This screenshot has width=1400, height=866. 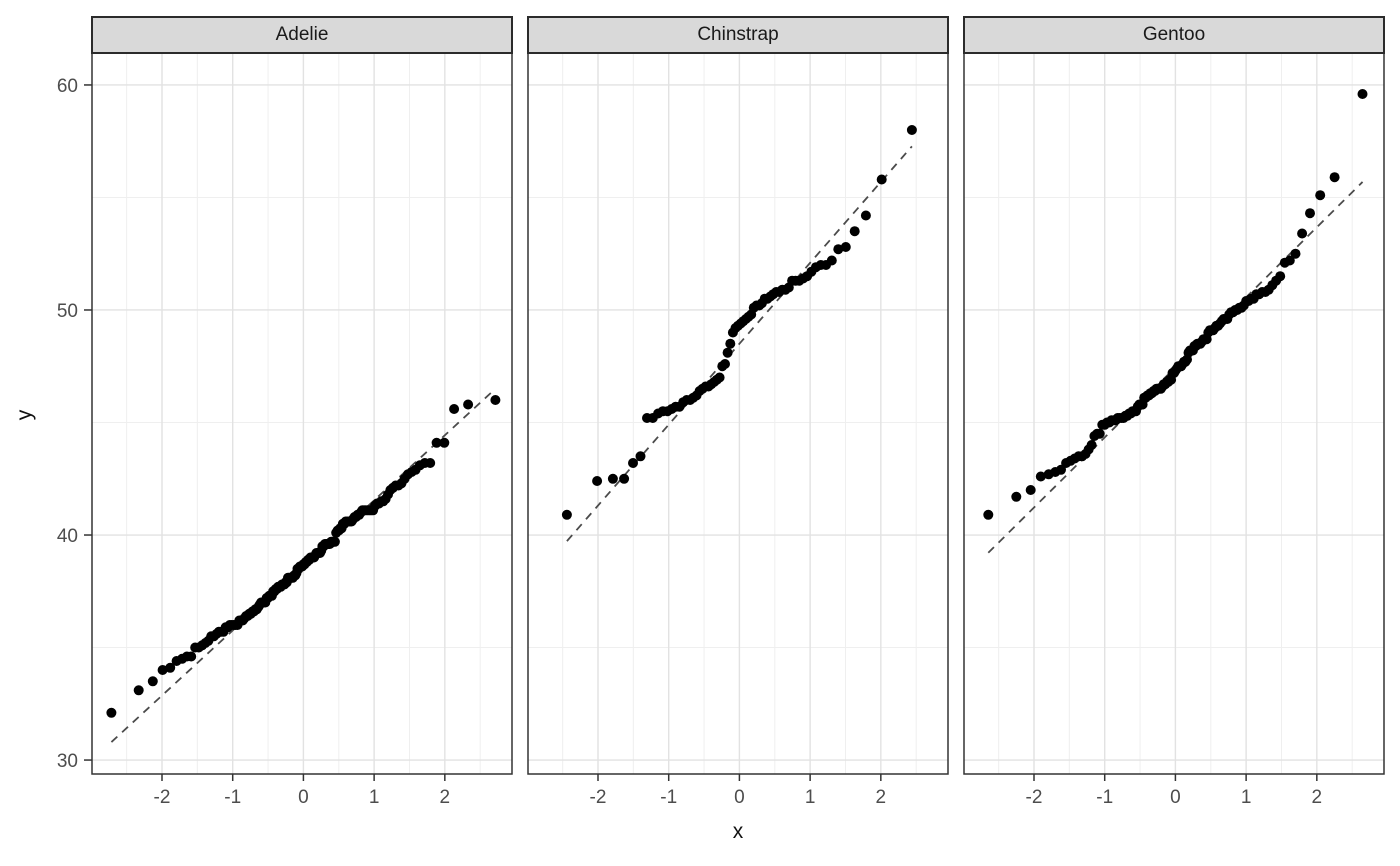 I want to click on y-tick-label: 50, so click(x=67, y=311).